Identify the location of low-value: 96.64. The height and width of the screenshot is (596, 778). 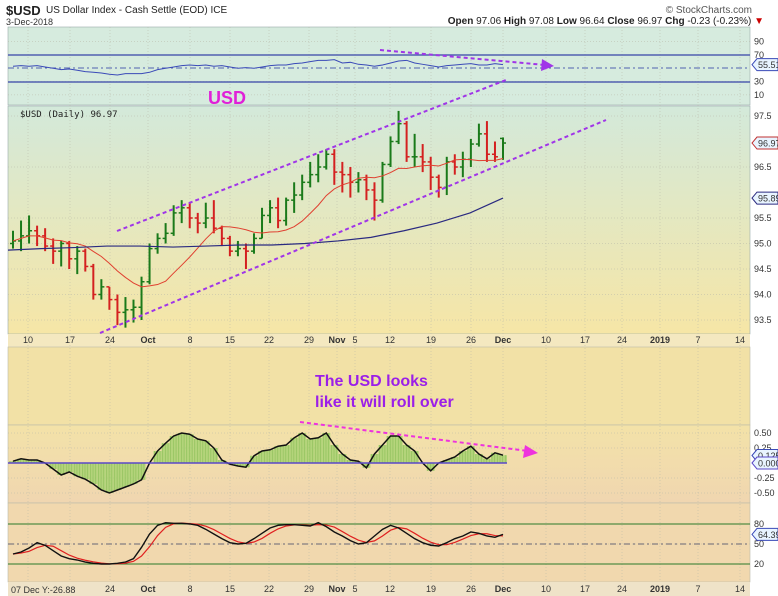
(592, 21).